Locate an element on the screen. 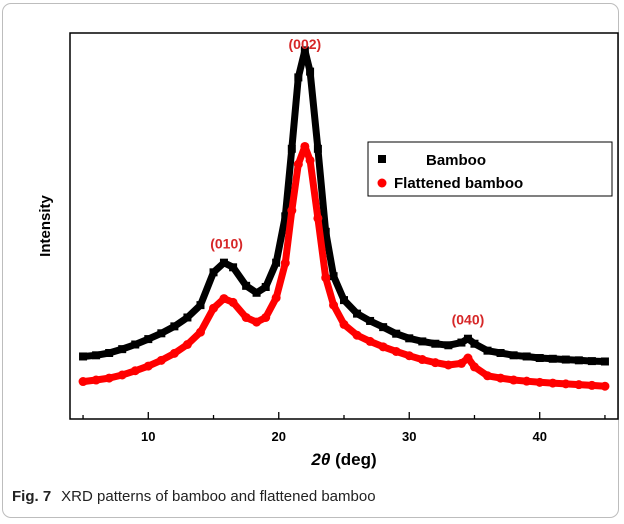  peak-label-1: (002) is located at coordinates (305, 44).